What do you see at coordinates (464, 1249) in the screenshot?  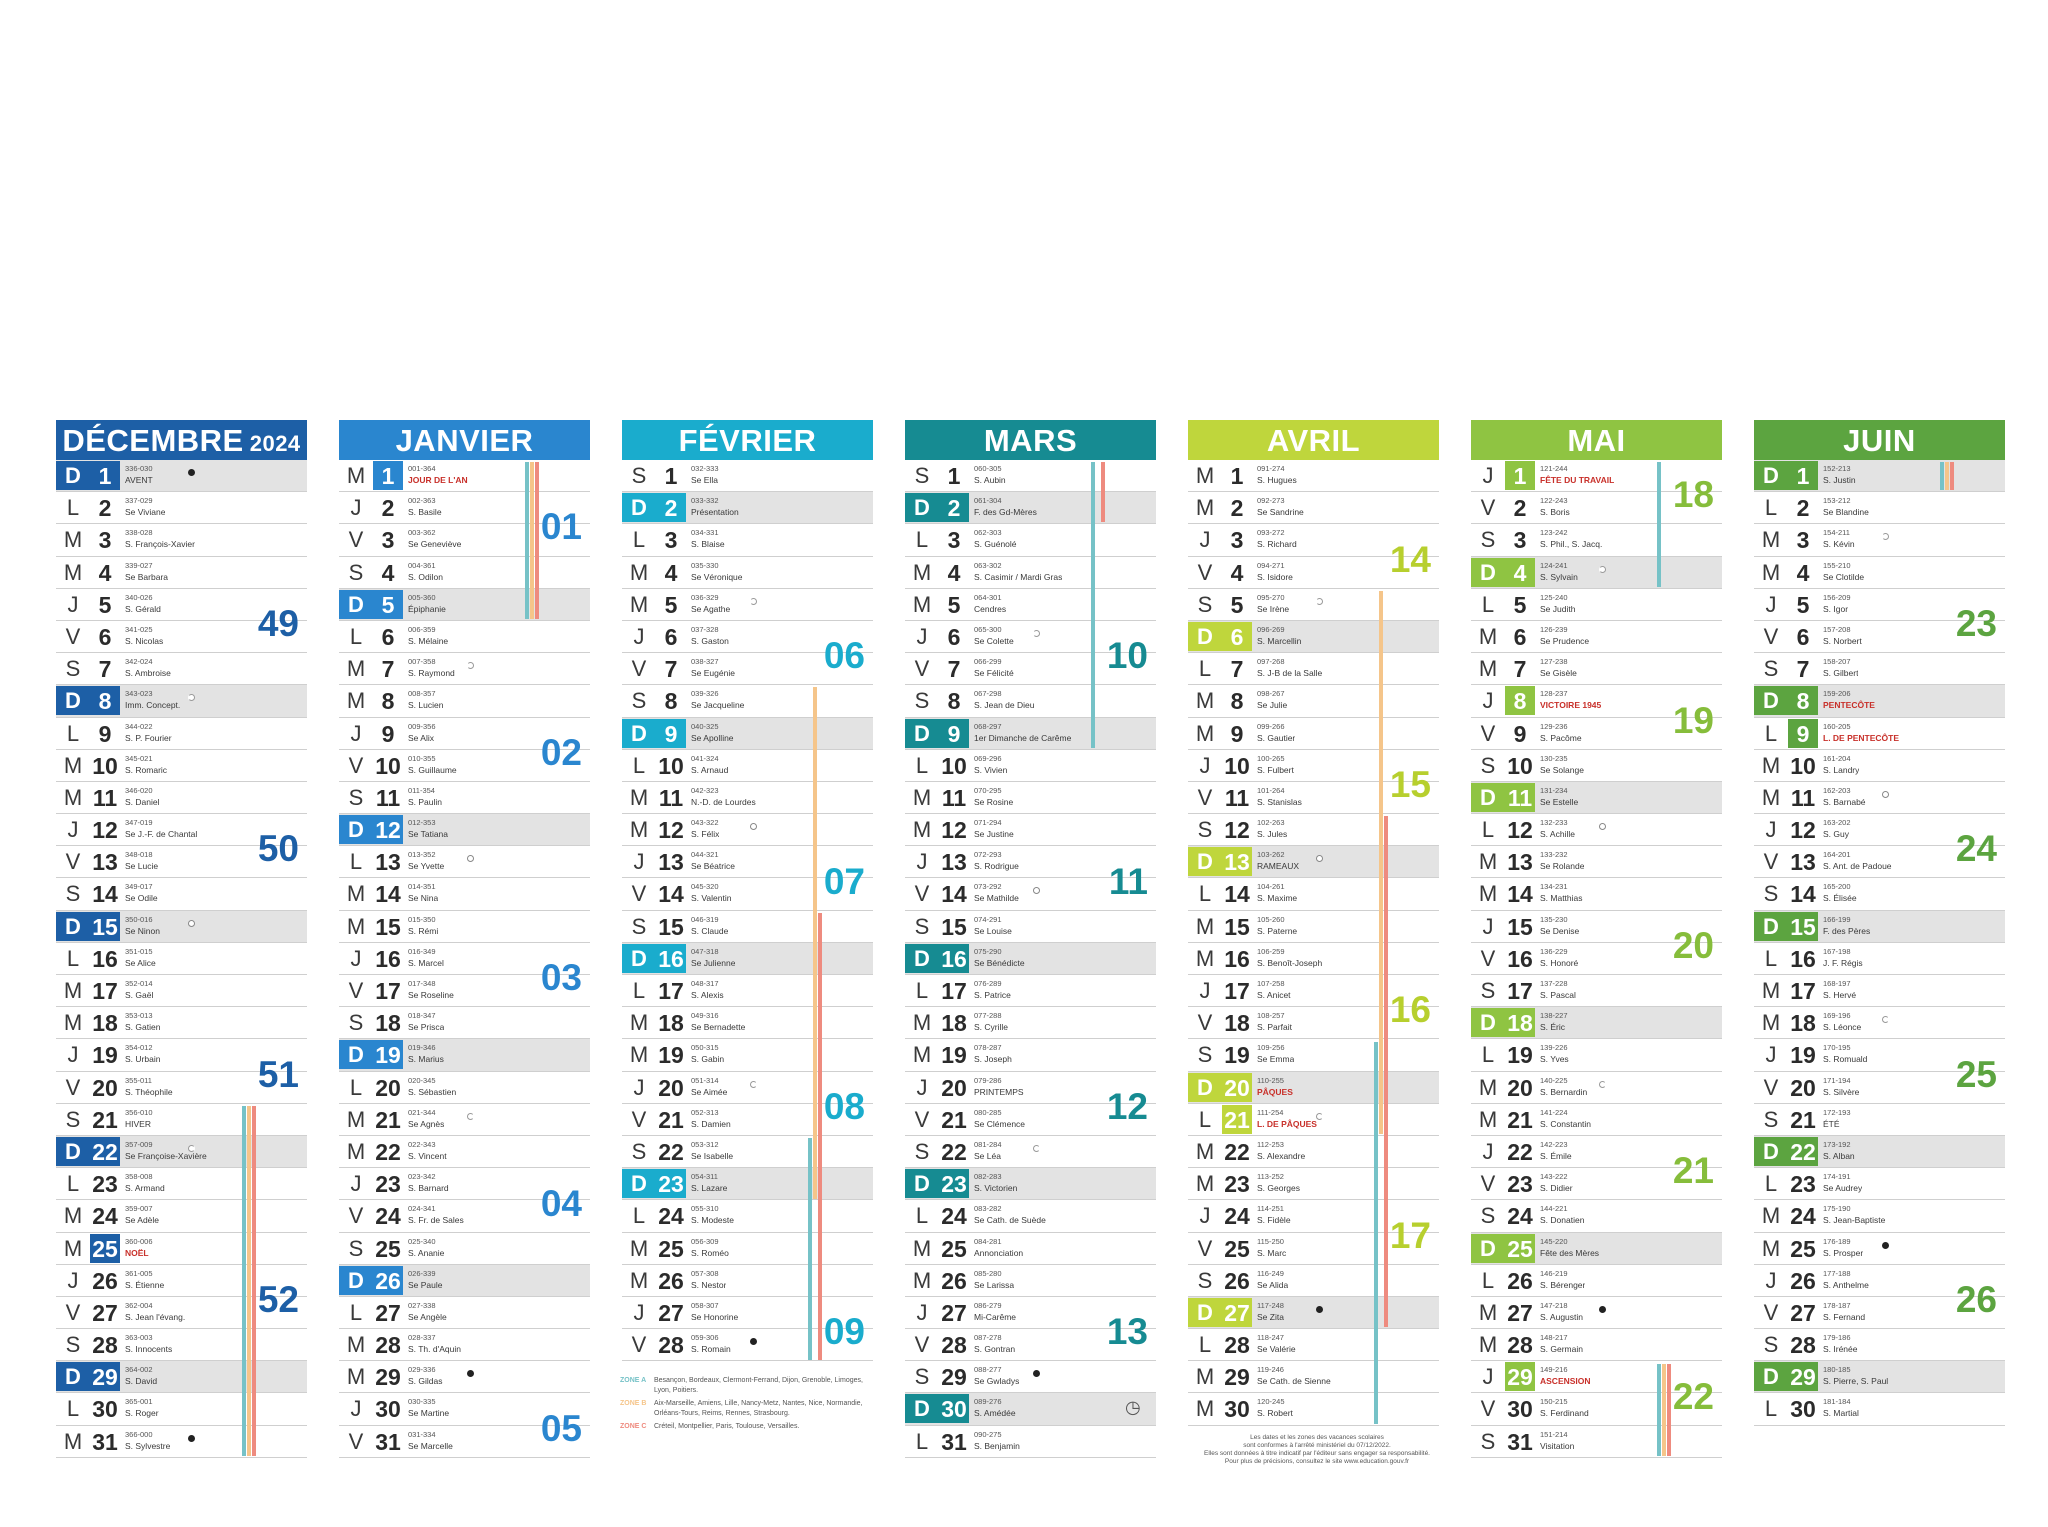 I see `day-row: S 25 025-340 S. Ananie` at bounding box center [464, 1249].